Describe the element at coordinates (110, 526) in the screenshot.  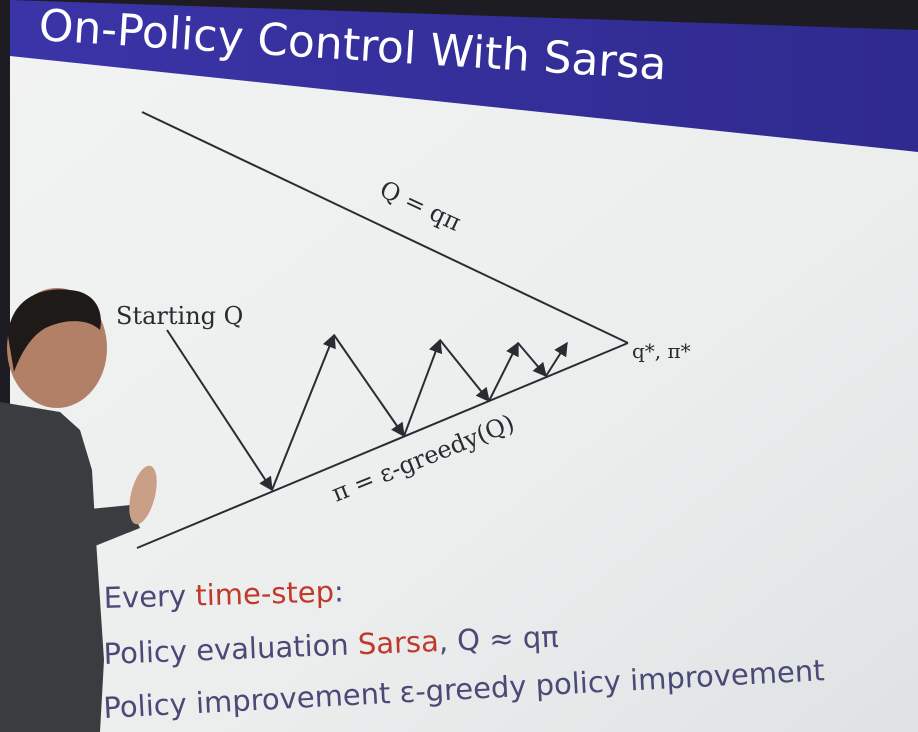
I see `presenter-arm` at that location.